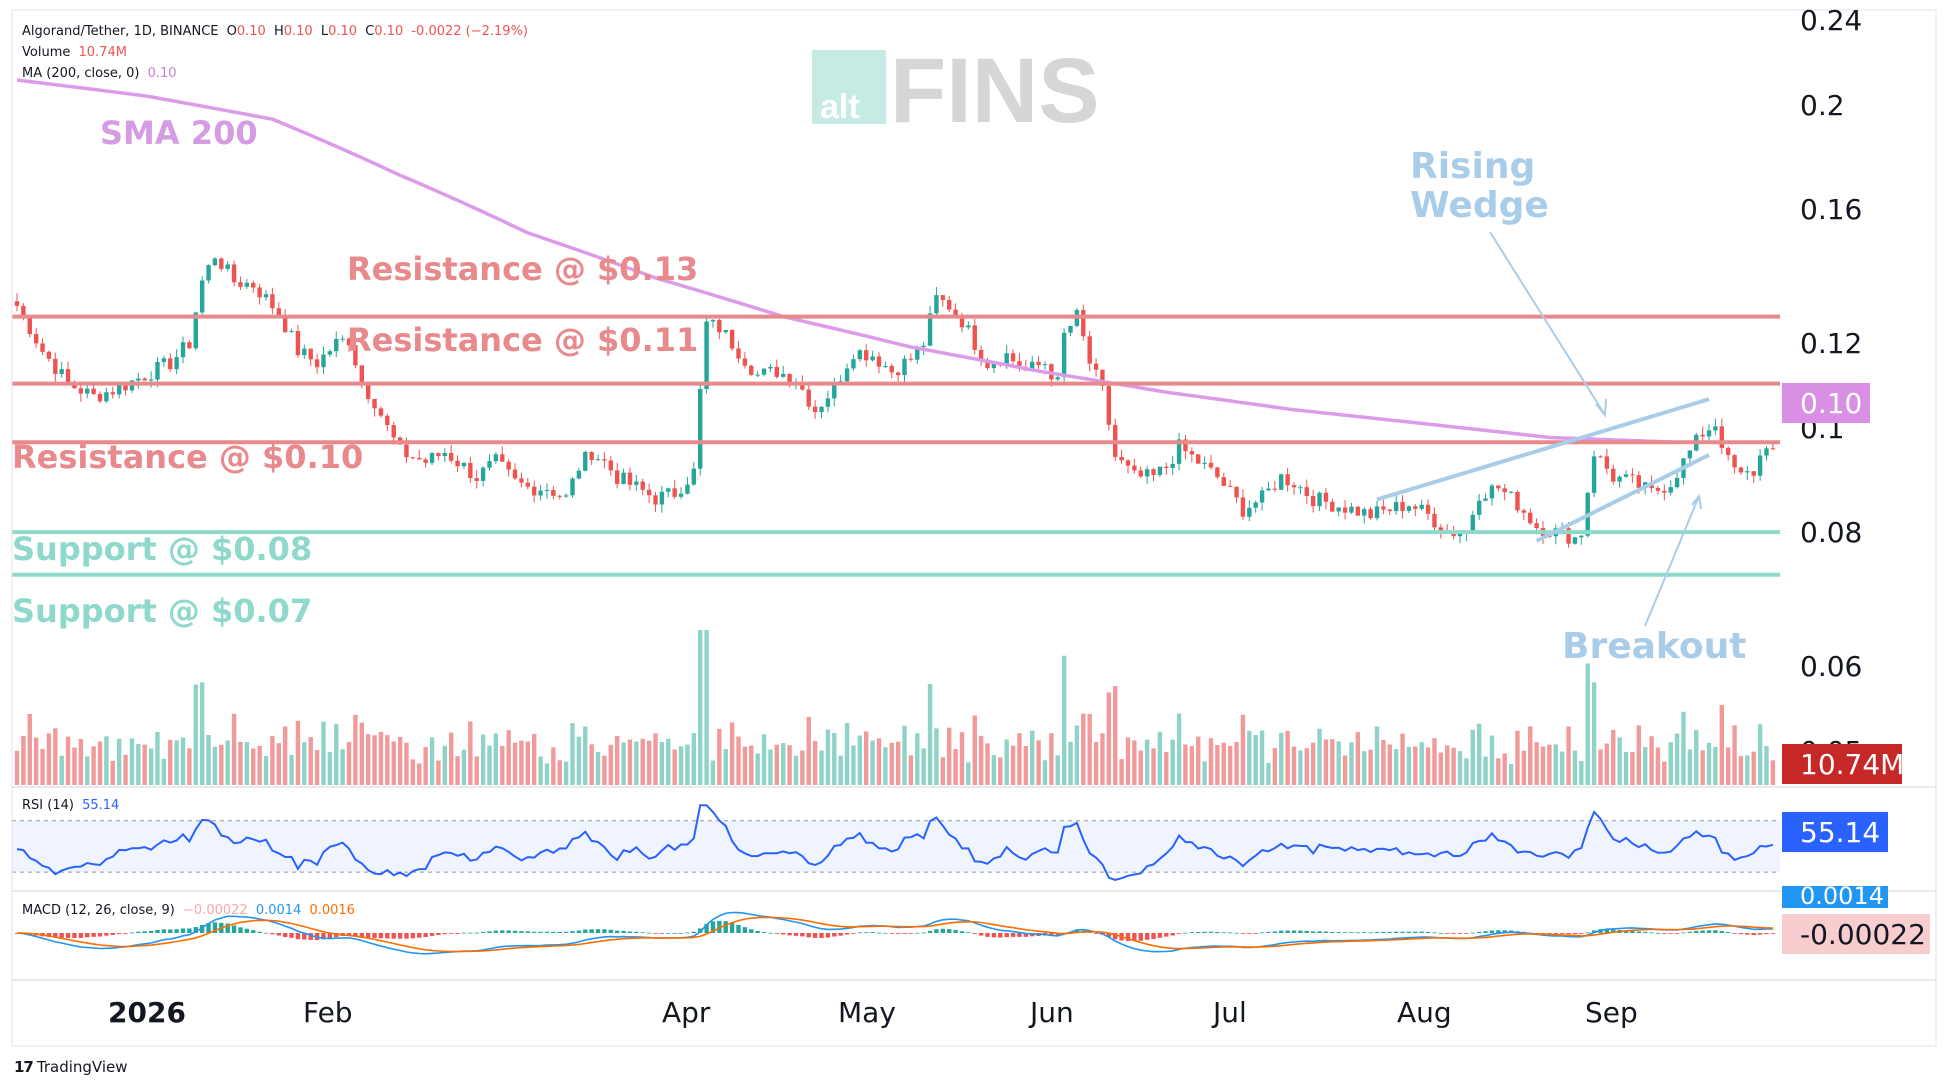 The width and height of the screenshot is (1946, 1088). Describe the element at coordinates (81, 73) in the screenshot. I see `ma-label: MA (200, close, 0)` at that location.